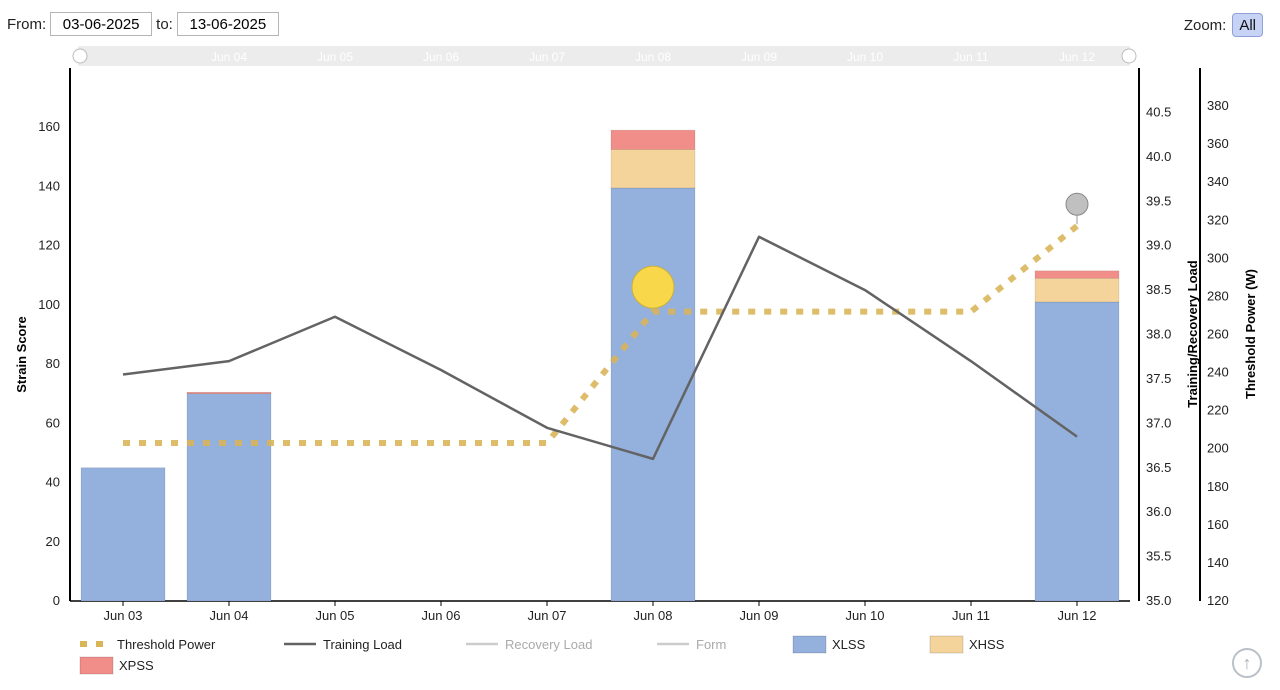 This screenshot has height=690, width=1280. I want to click on x-tick-label: Jun 09, so click(758, 615).